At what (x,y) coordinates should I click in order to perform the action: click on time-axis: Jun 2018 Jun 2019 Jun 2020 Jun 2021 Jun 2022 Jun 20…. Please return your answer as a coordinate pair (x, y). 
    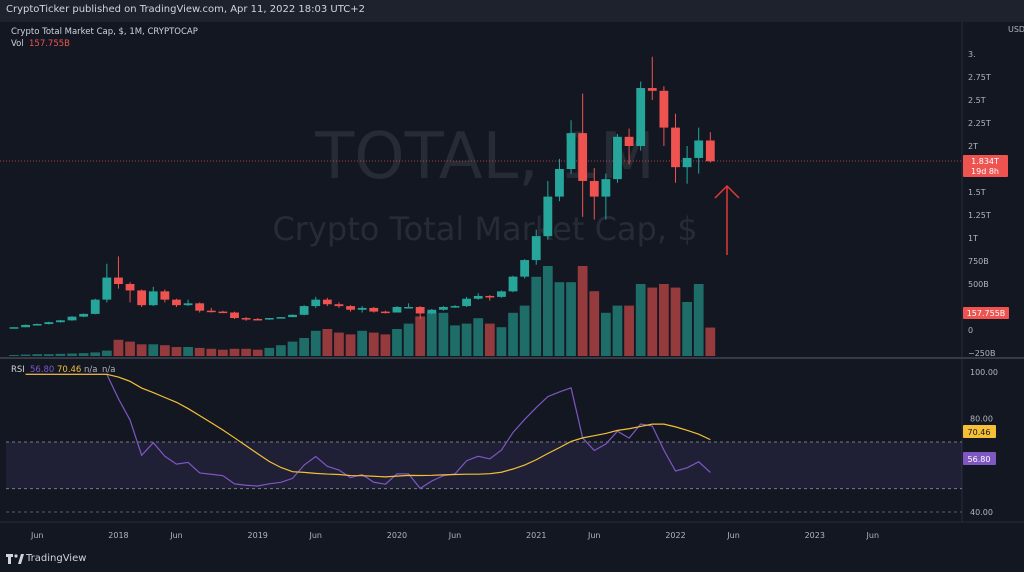
    Looking at the image, I should click on (454, 535).